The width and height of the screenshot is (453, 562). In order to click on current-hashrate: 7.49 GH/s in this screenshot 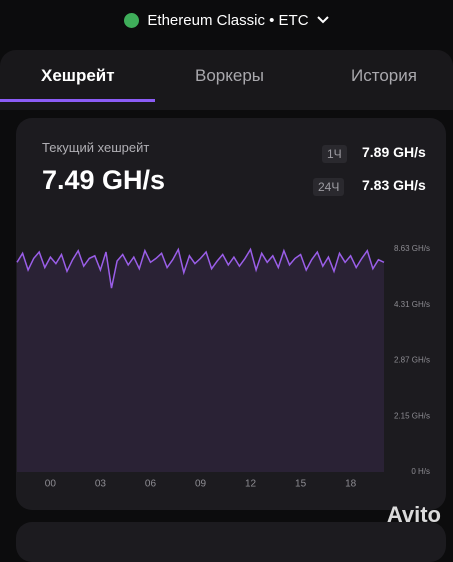, I will do `click(104, 180)`.